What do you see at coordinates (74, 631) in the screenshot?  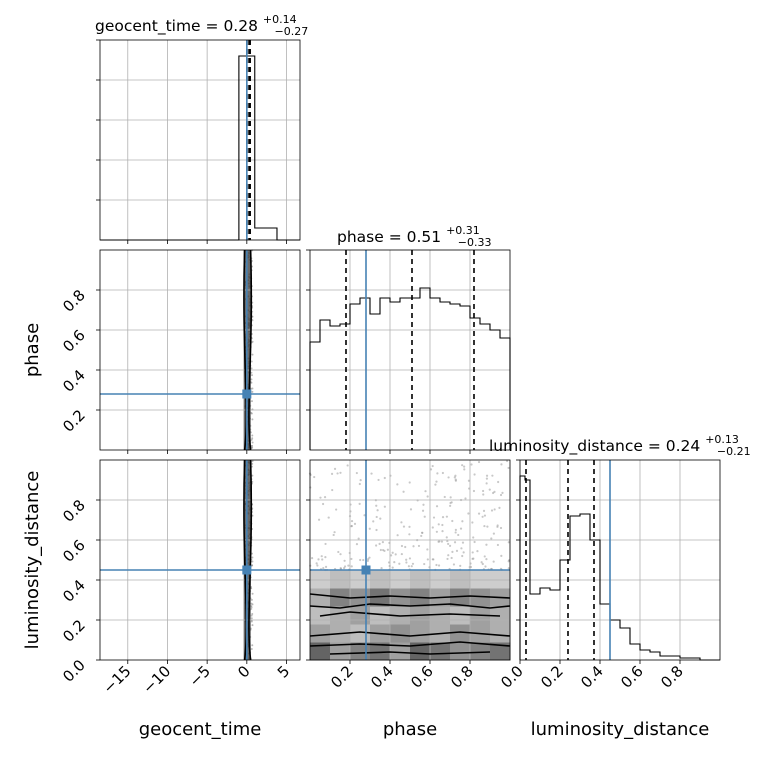 I see `y-tick-label: 0.2` at bounding box center [74, 631].